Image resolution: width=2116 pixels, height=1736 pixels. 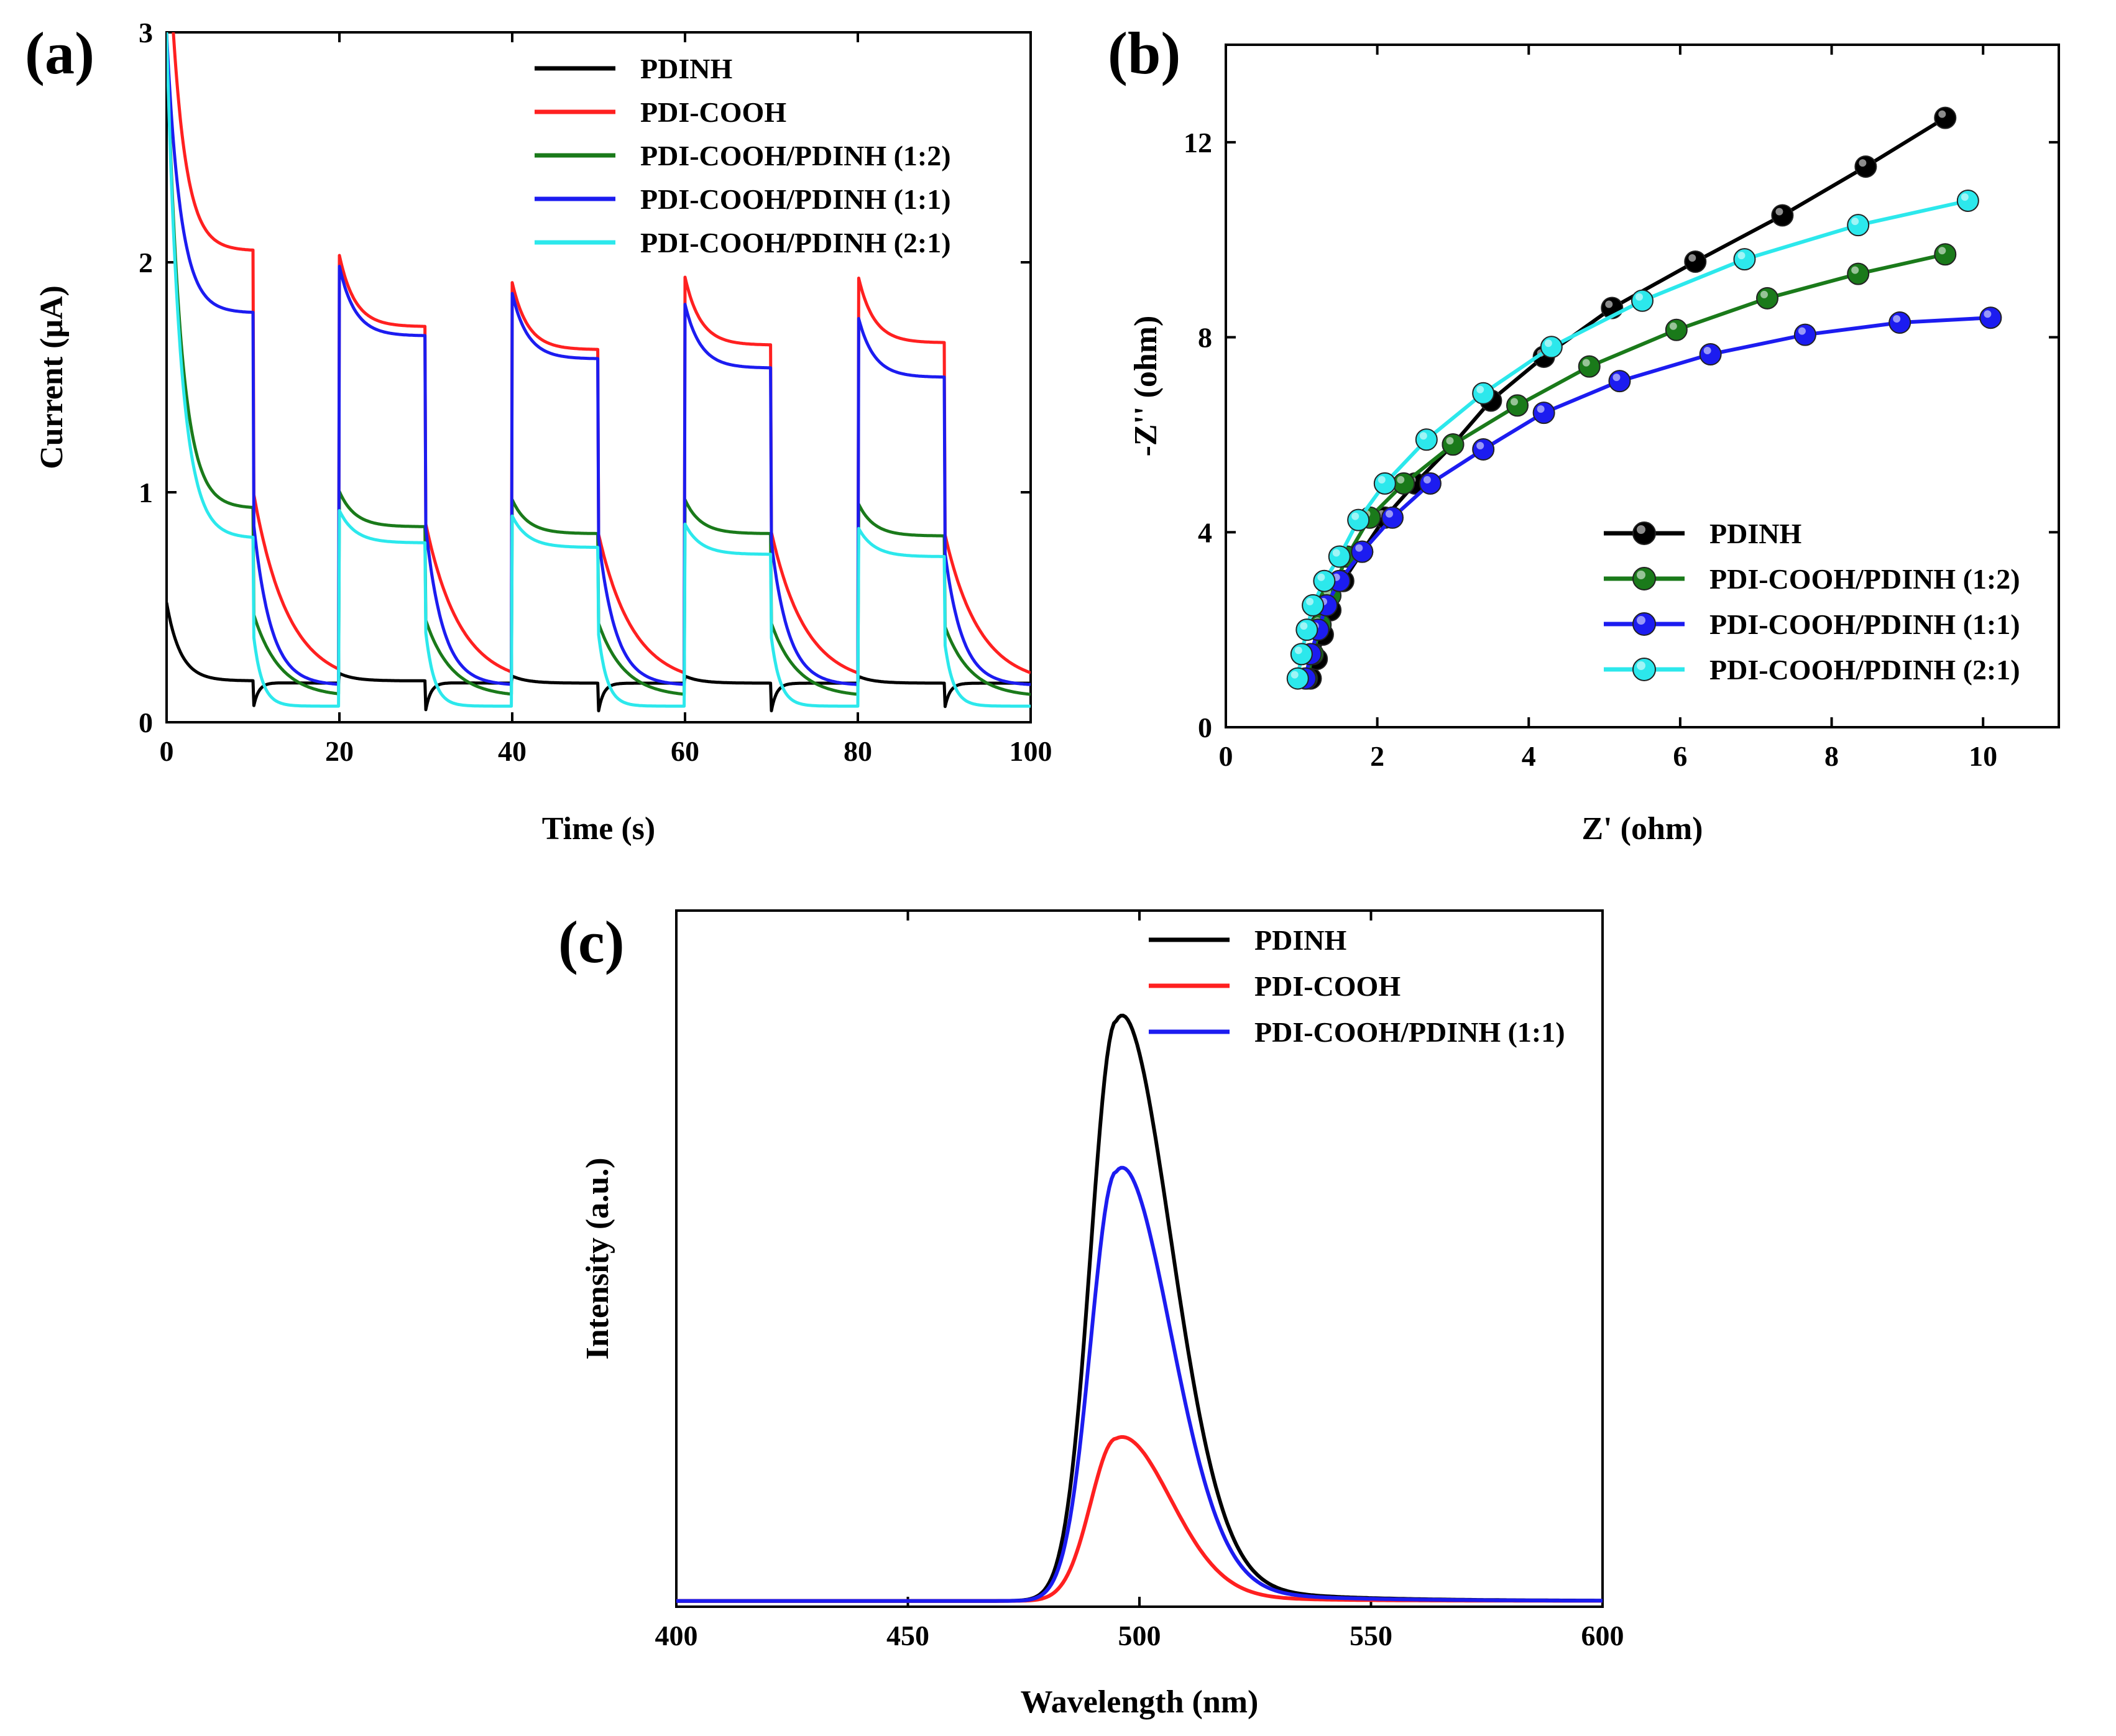 What do you see at coordinates (597, 1258) in the screenshot?
I see `y-axis-label: Intensity (a.u.)` at bounding box center [597, 1258].